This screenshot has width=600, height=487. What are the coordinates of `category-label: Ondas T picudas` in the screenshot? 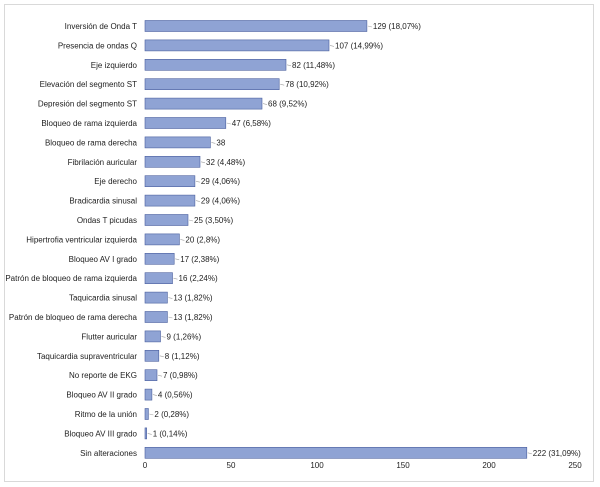 It's located at (107, 220).